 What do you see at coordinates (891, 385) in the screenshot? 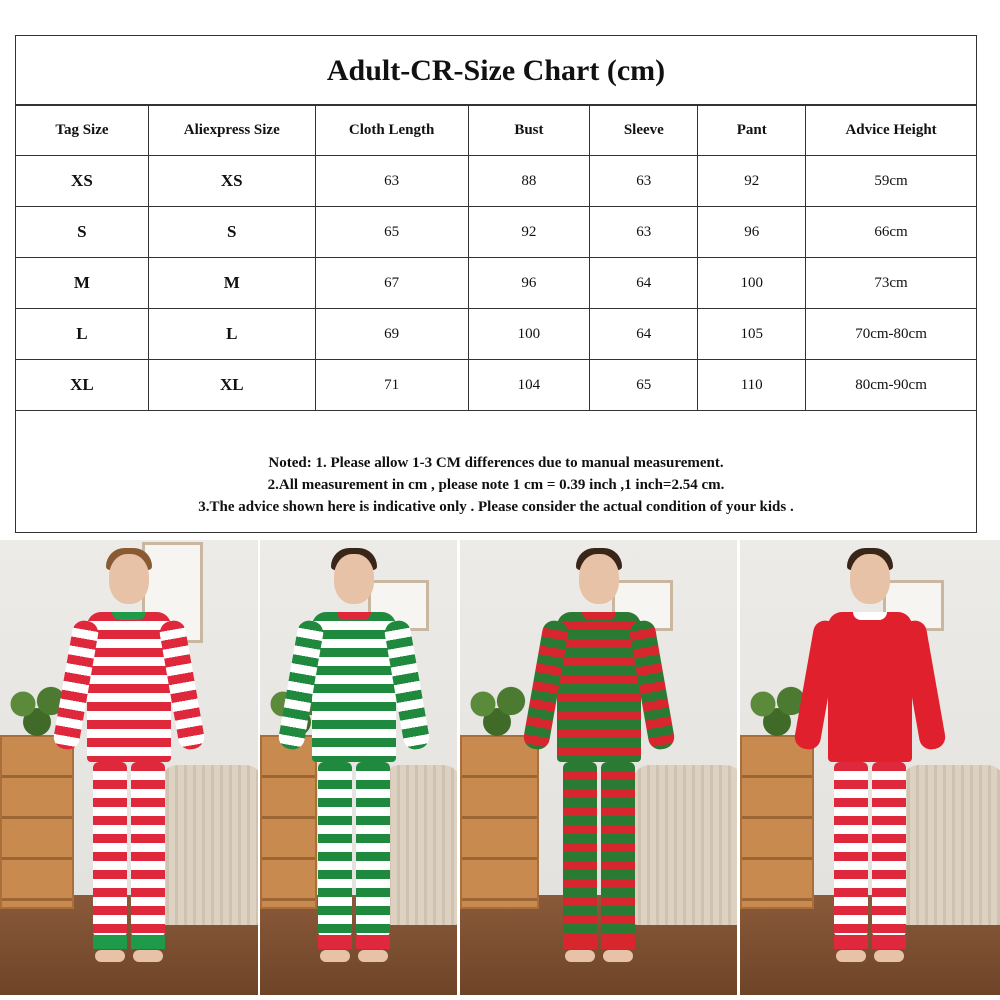
I see `table-cell: 80cm-90cm` at bounding box center [891, 385].